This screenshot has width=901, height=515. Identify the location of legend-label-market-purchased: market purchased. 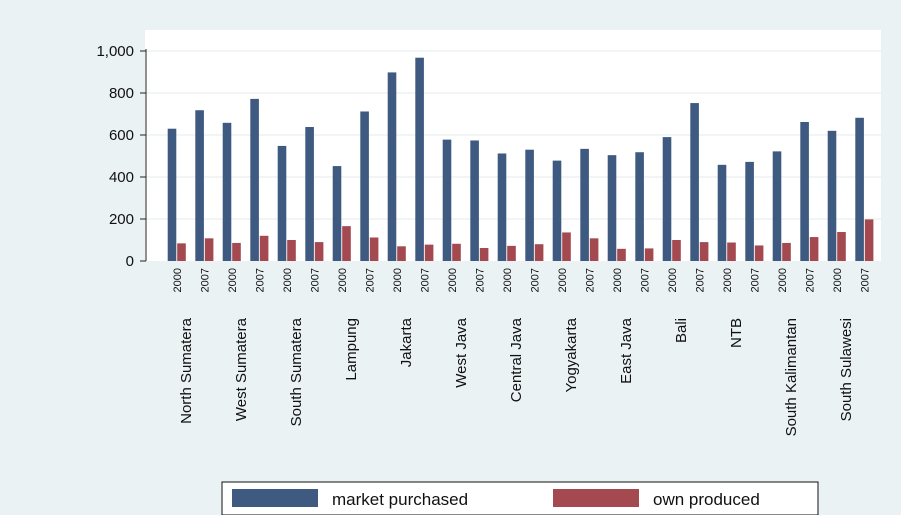
(400, 499).